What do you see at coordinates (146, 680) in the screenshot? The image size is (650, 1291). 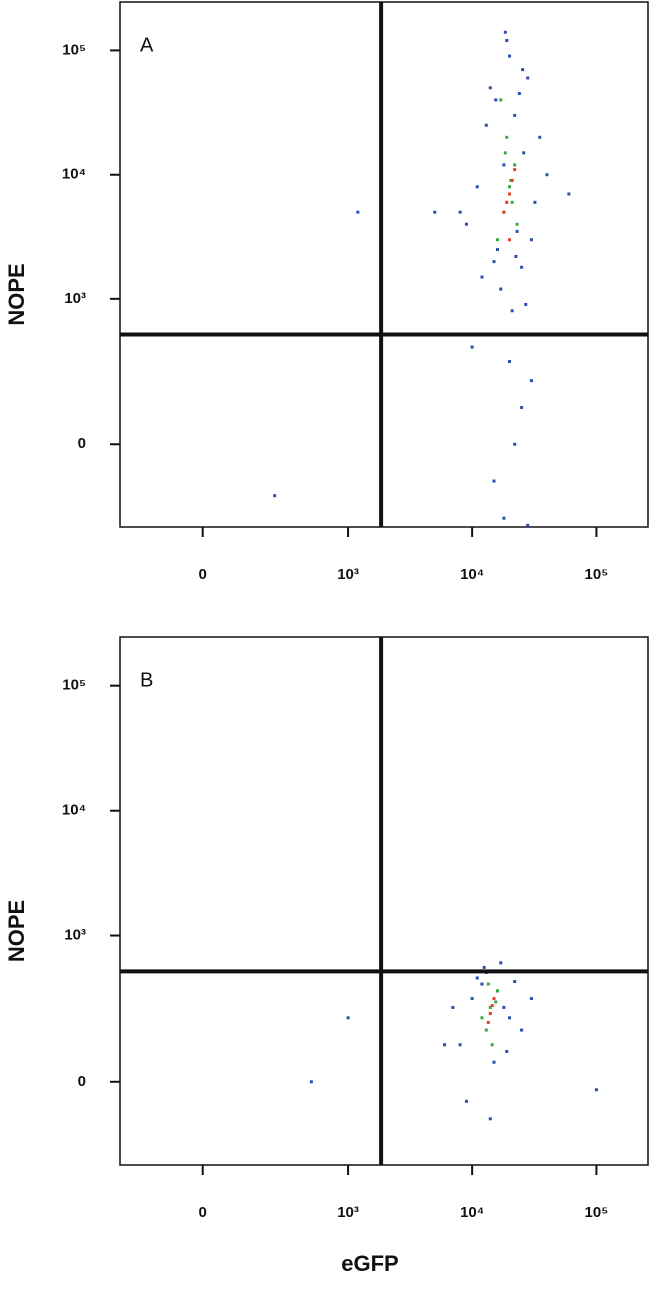 I see `panel-letter: B` at bounding box center [146, 680].